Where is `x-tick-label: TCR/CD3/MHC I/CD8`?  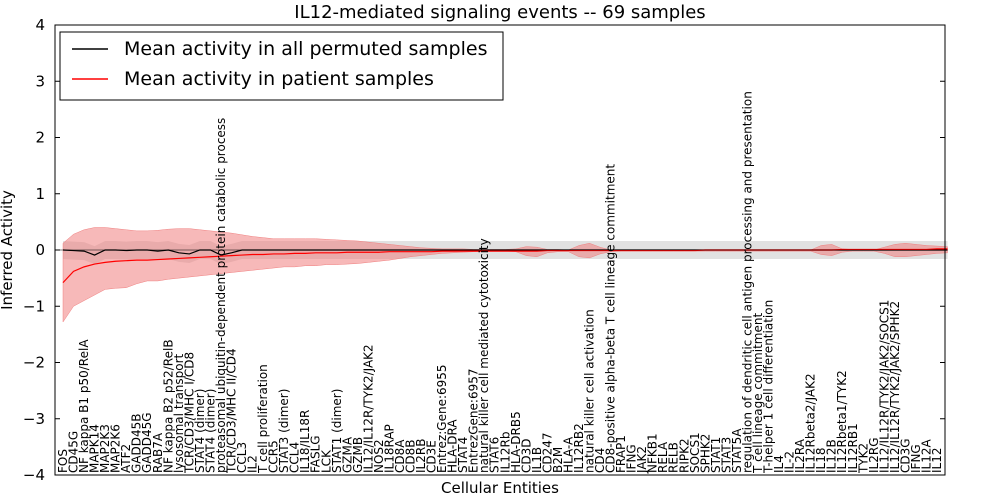
x-tick-label: TCR/CD3/MHC I/CD8 is located at coordinates (189, 413).